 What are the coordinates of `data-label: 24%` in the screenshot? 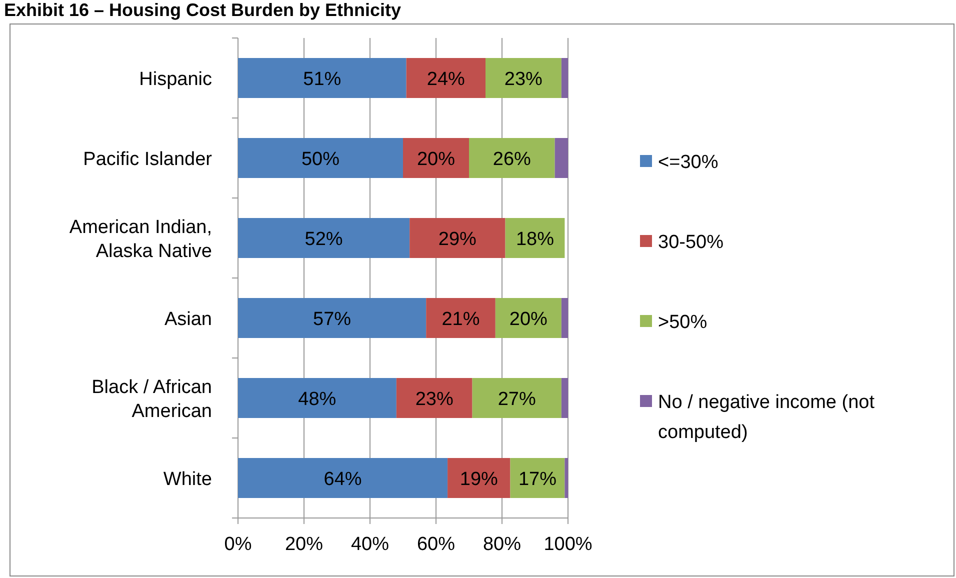 It's located at (446, 79).